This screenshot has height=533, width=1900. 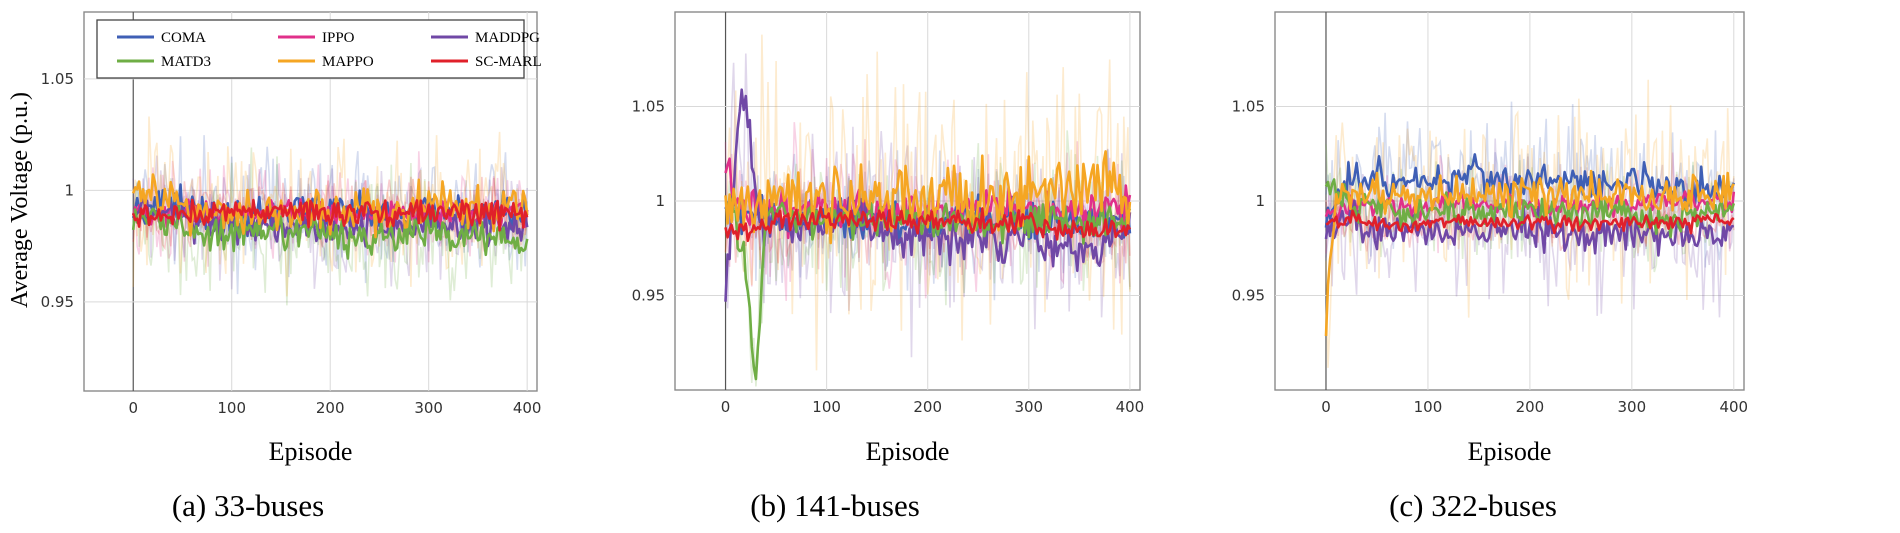 What do you see at coordinates (248, 505) in the screenshot?
I see `panel-caption: (a) 33-buses` at bounding box center [248, 505].